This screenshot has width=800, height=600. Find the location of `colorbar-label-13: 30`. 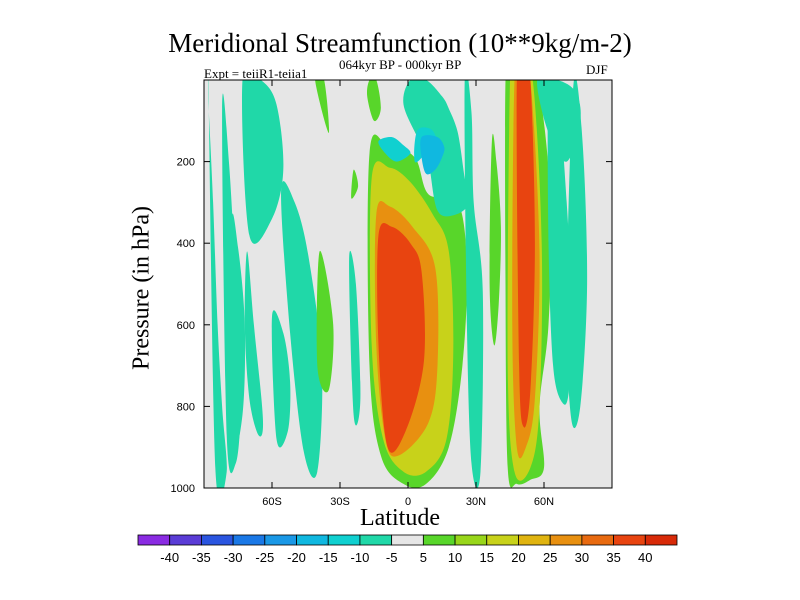

colorbar-label-13: 30 is located at coordinates (582, 557).